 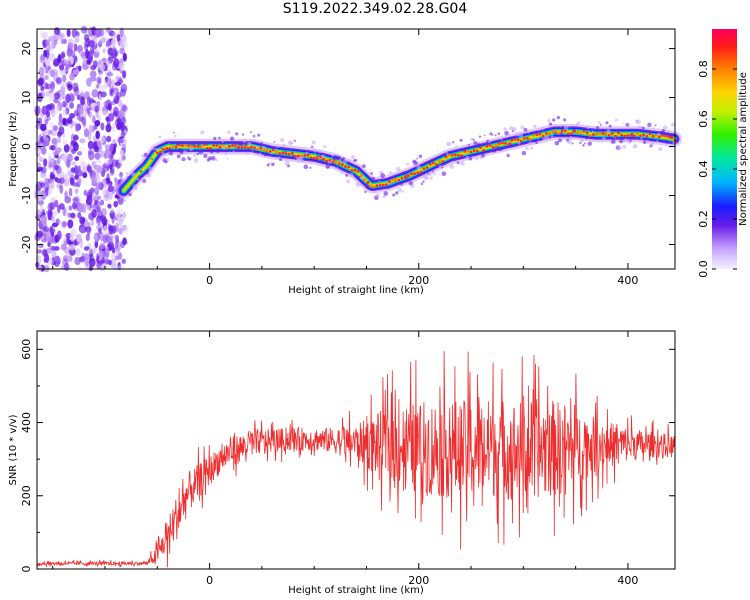 I want to click on colorbar-tick-label: 0.2, so click(x=703, y=219).